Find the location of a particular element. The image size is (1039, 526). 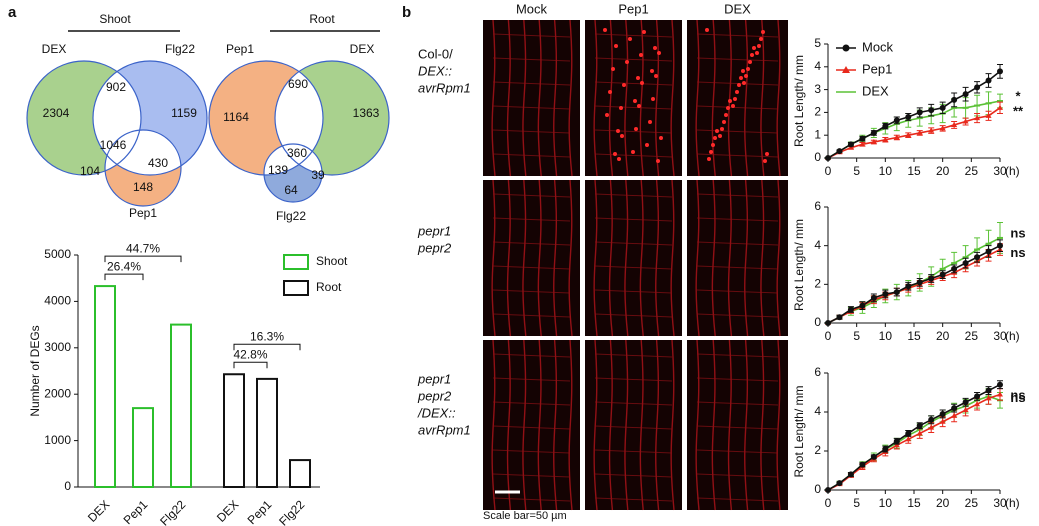

set-label: Flg22 is located at coordinates (291, 216).